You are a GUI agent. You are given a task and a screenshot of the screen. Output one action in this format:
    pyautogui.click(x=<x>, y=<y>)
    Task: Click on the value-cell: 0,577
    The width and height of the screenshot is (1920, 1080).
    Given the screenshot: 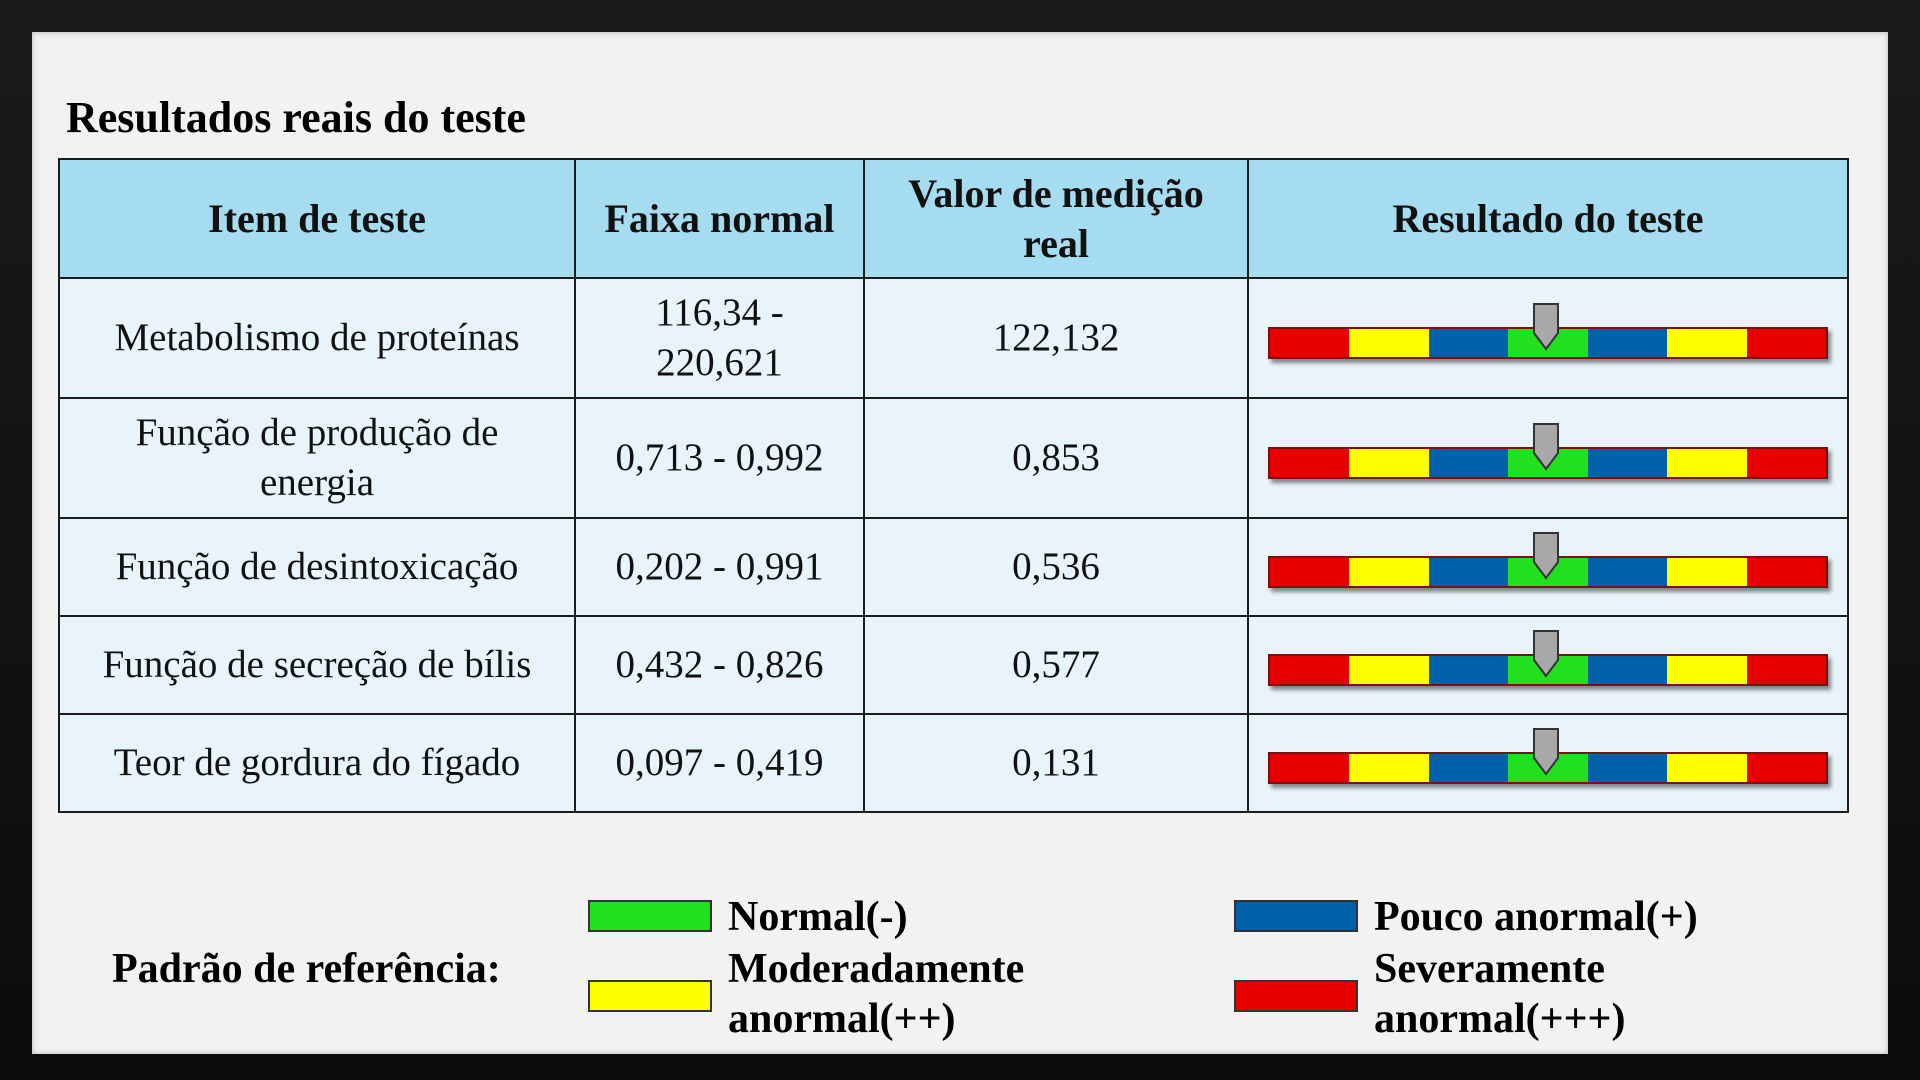 What is the action you would take?
    pyautogui.click(x=1056, y=665)
    